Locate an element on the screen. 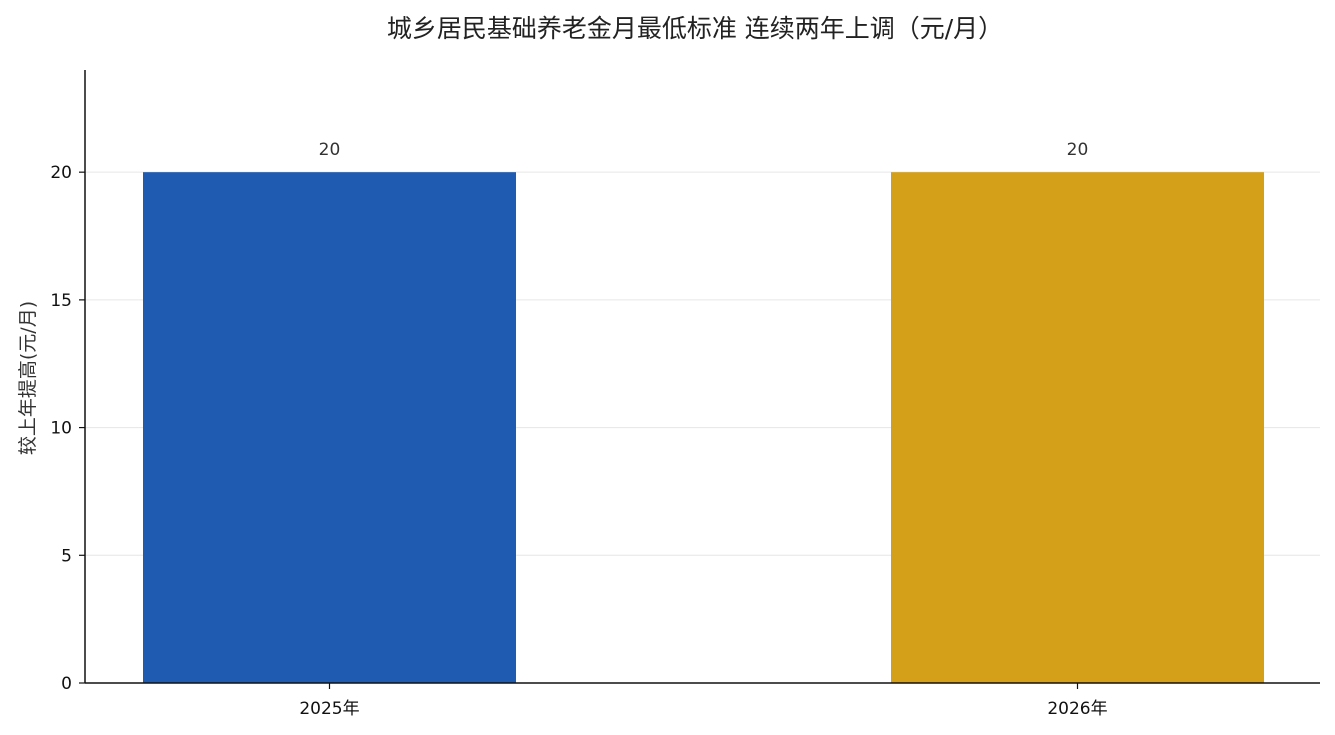 Image resolution: width=1335 pixels, height=735 pixels. x-tick-label-1: 2025年 is located at coordinates (329, 709).